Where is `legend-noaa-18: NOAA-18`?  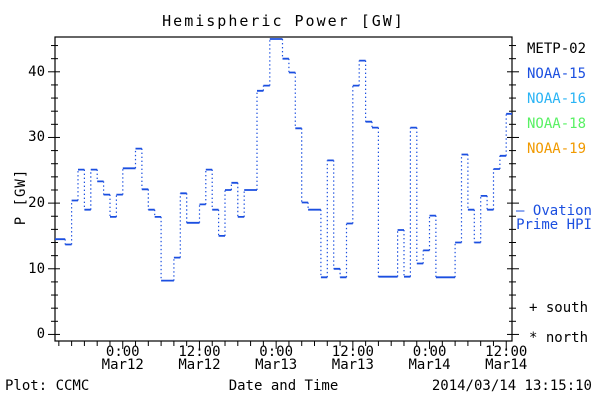 legend-noaa-18: NOAA-18 is located at coordinates (557, 124).